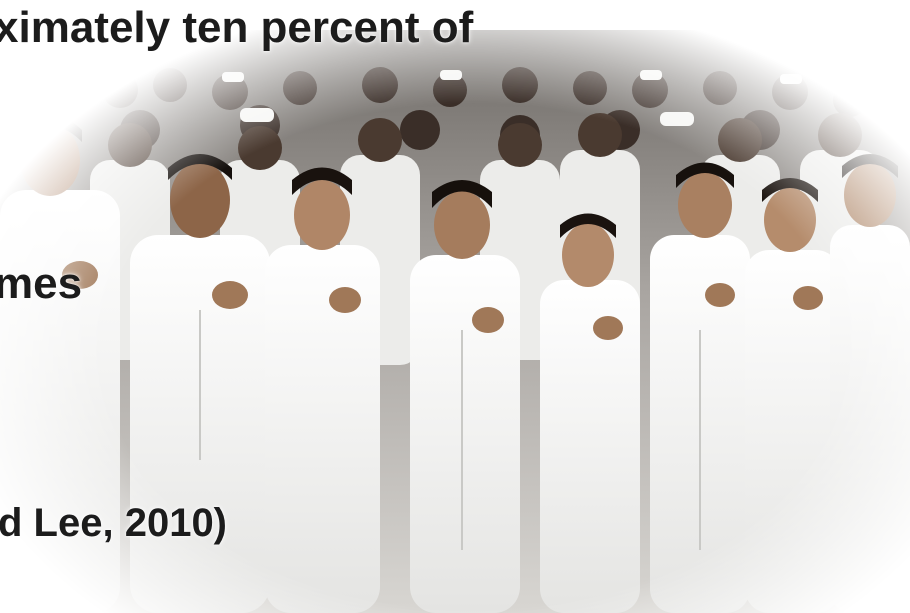 This screenshot has height=613, width=910. I want to click on slide-text-line-2: mes, so click(41, 283).